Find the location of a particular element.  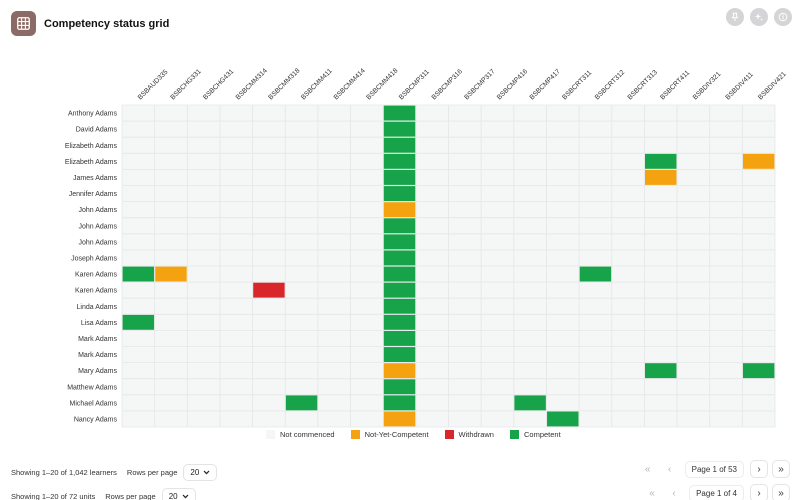

learner-row-label: Linda Adams is located at coordinates (97, 307).